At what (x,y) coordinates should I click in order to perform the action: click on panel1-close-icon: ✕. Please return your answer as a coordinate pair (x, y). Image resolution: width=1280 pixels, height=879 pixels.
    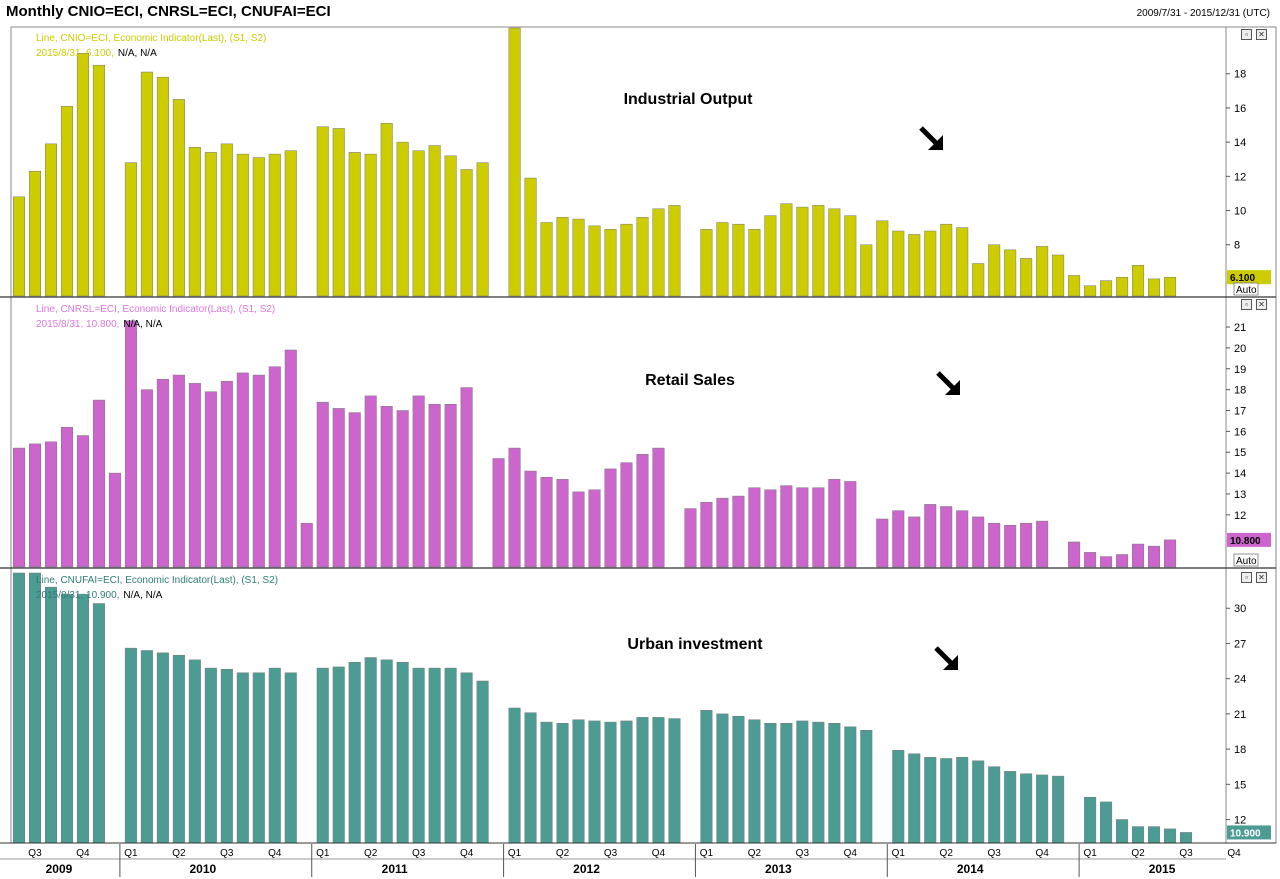
    Looking at the image, I should click on (1261, 34).